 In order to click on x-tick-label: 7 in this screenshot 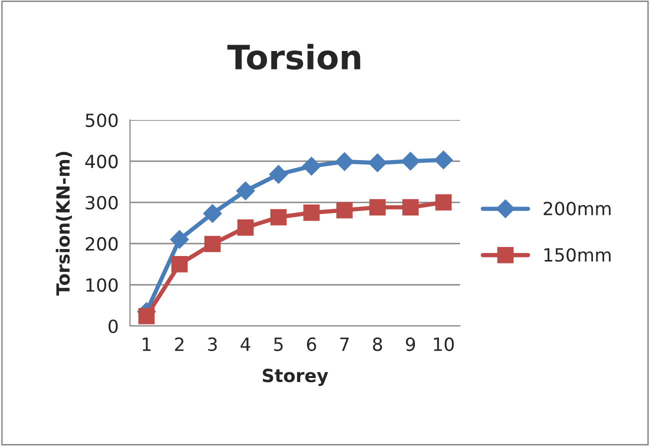, I will do `click(344, 344)`.